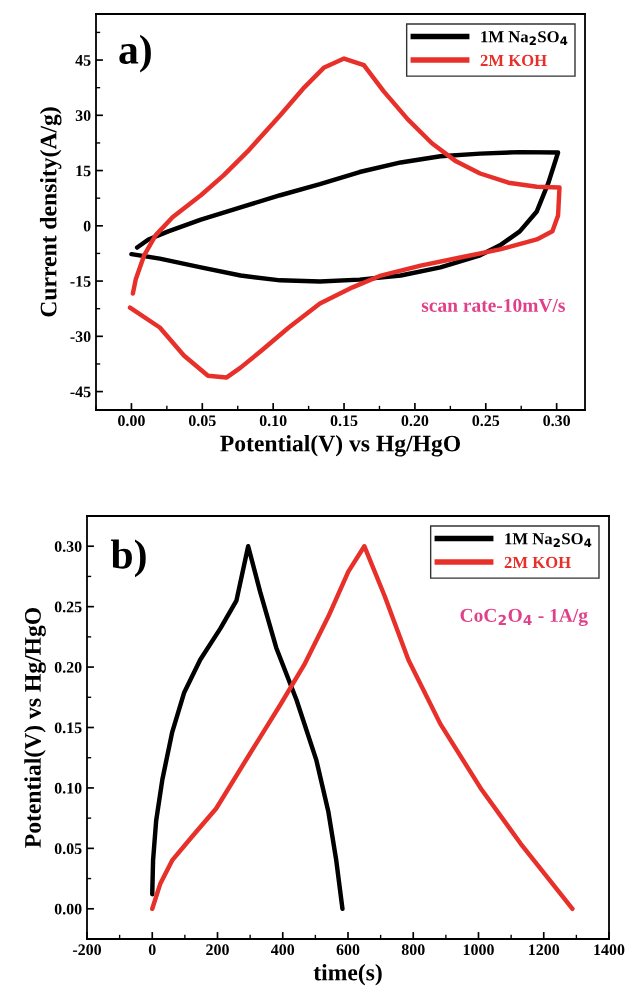 The image size is (636, 1004). What do you see at coordinates (68, 667) in the screenshot?
I see `y-tick-label: 0.20` at bounding box center [68, 667].